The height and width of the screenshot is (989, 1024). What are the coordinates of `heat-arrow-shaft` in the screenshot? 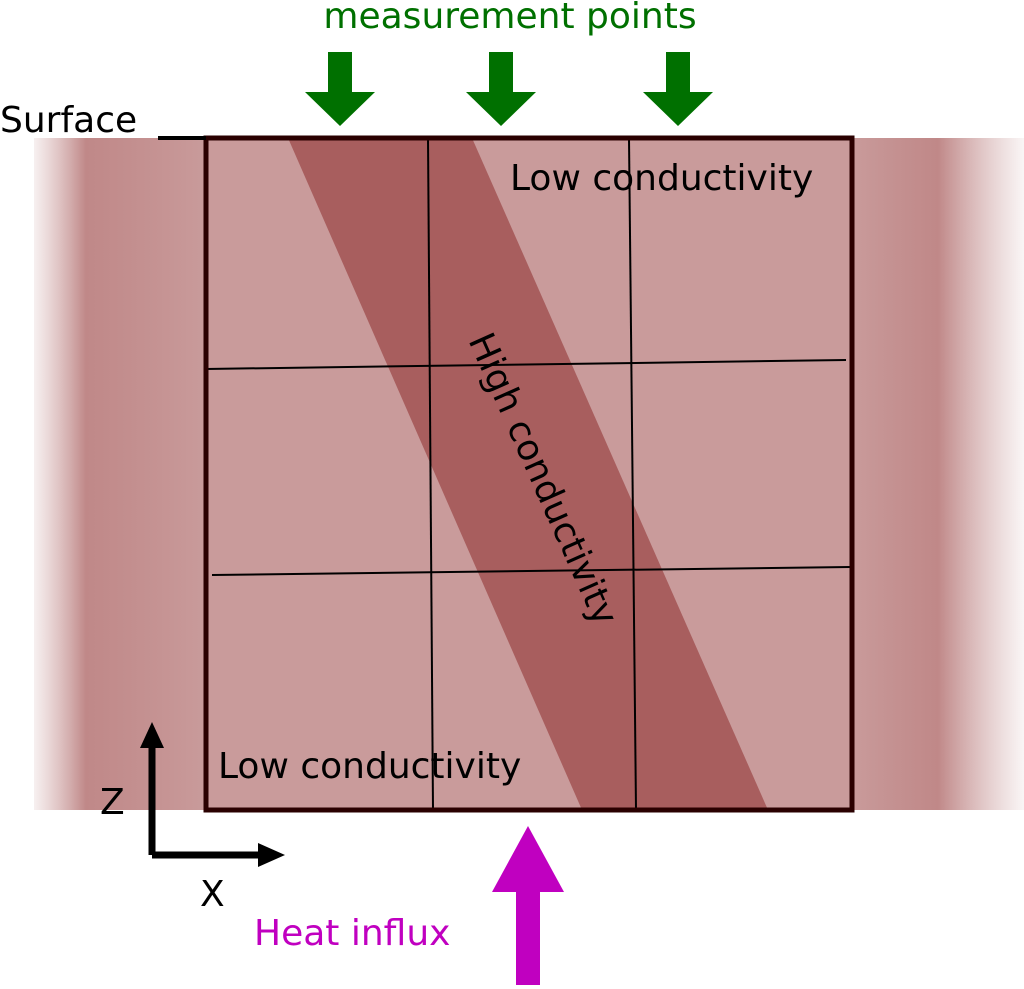 It's located at (528, 937).